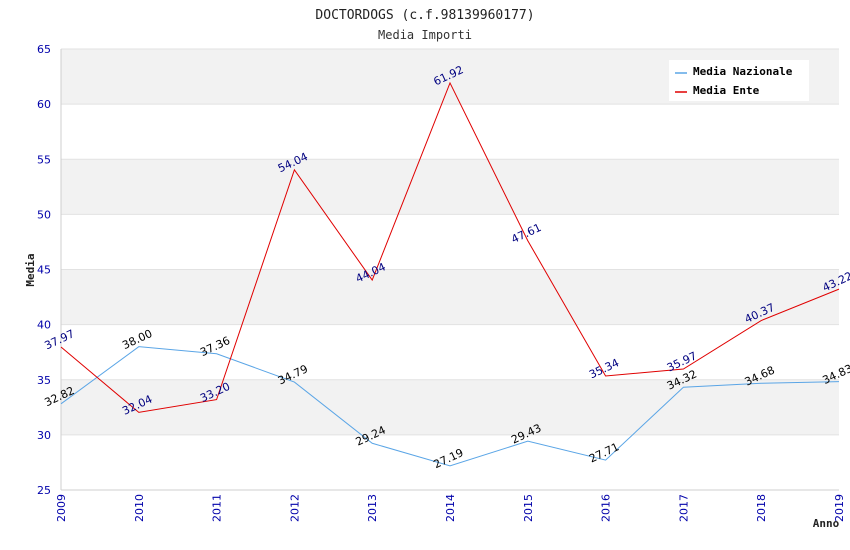  Describe the element at coordinates (44, 490) in the screenshot. I see `y-tick-label: 25` at that location.